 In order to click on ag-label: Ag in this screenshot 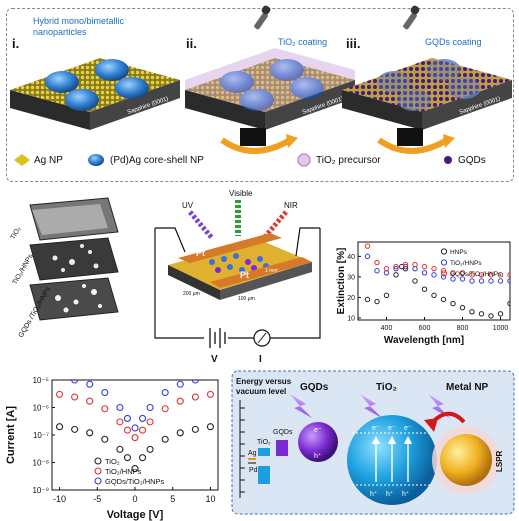, I will do `click(252, 453)`.